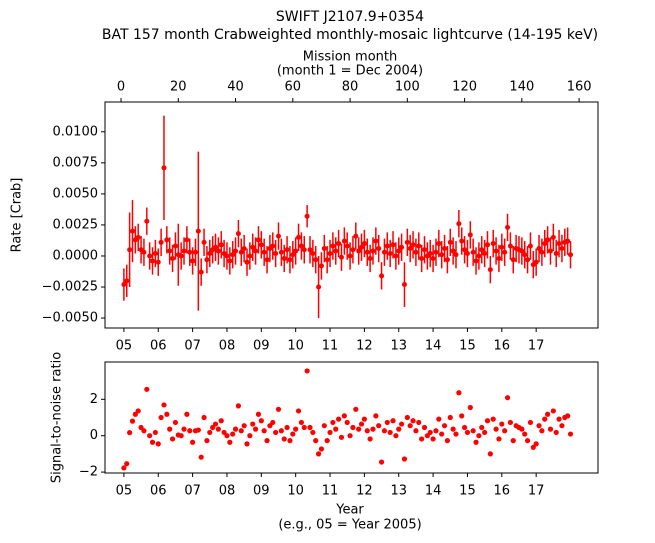 The height and width of the screenshot is (543, 655). I want to click on x-axis-label: (e.g., 05 = Year 2005), so click(349, 525).